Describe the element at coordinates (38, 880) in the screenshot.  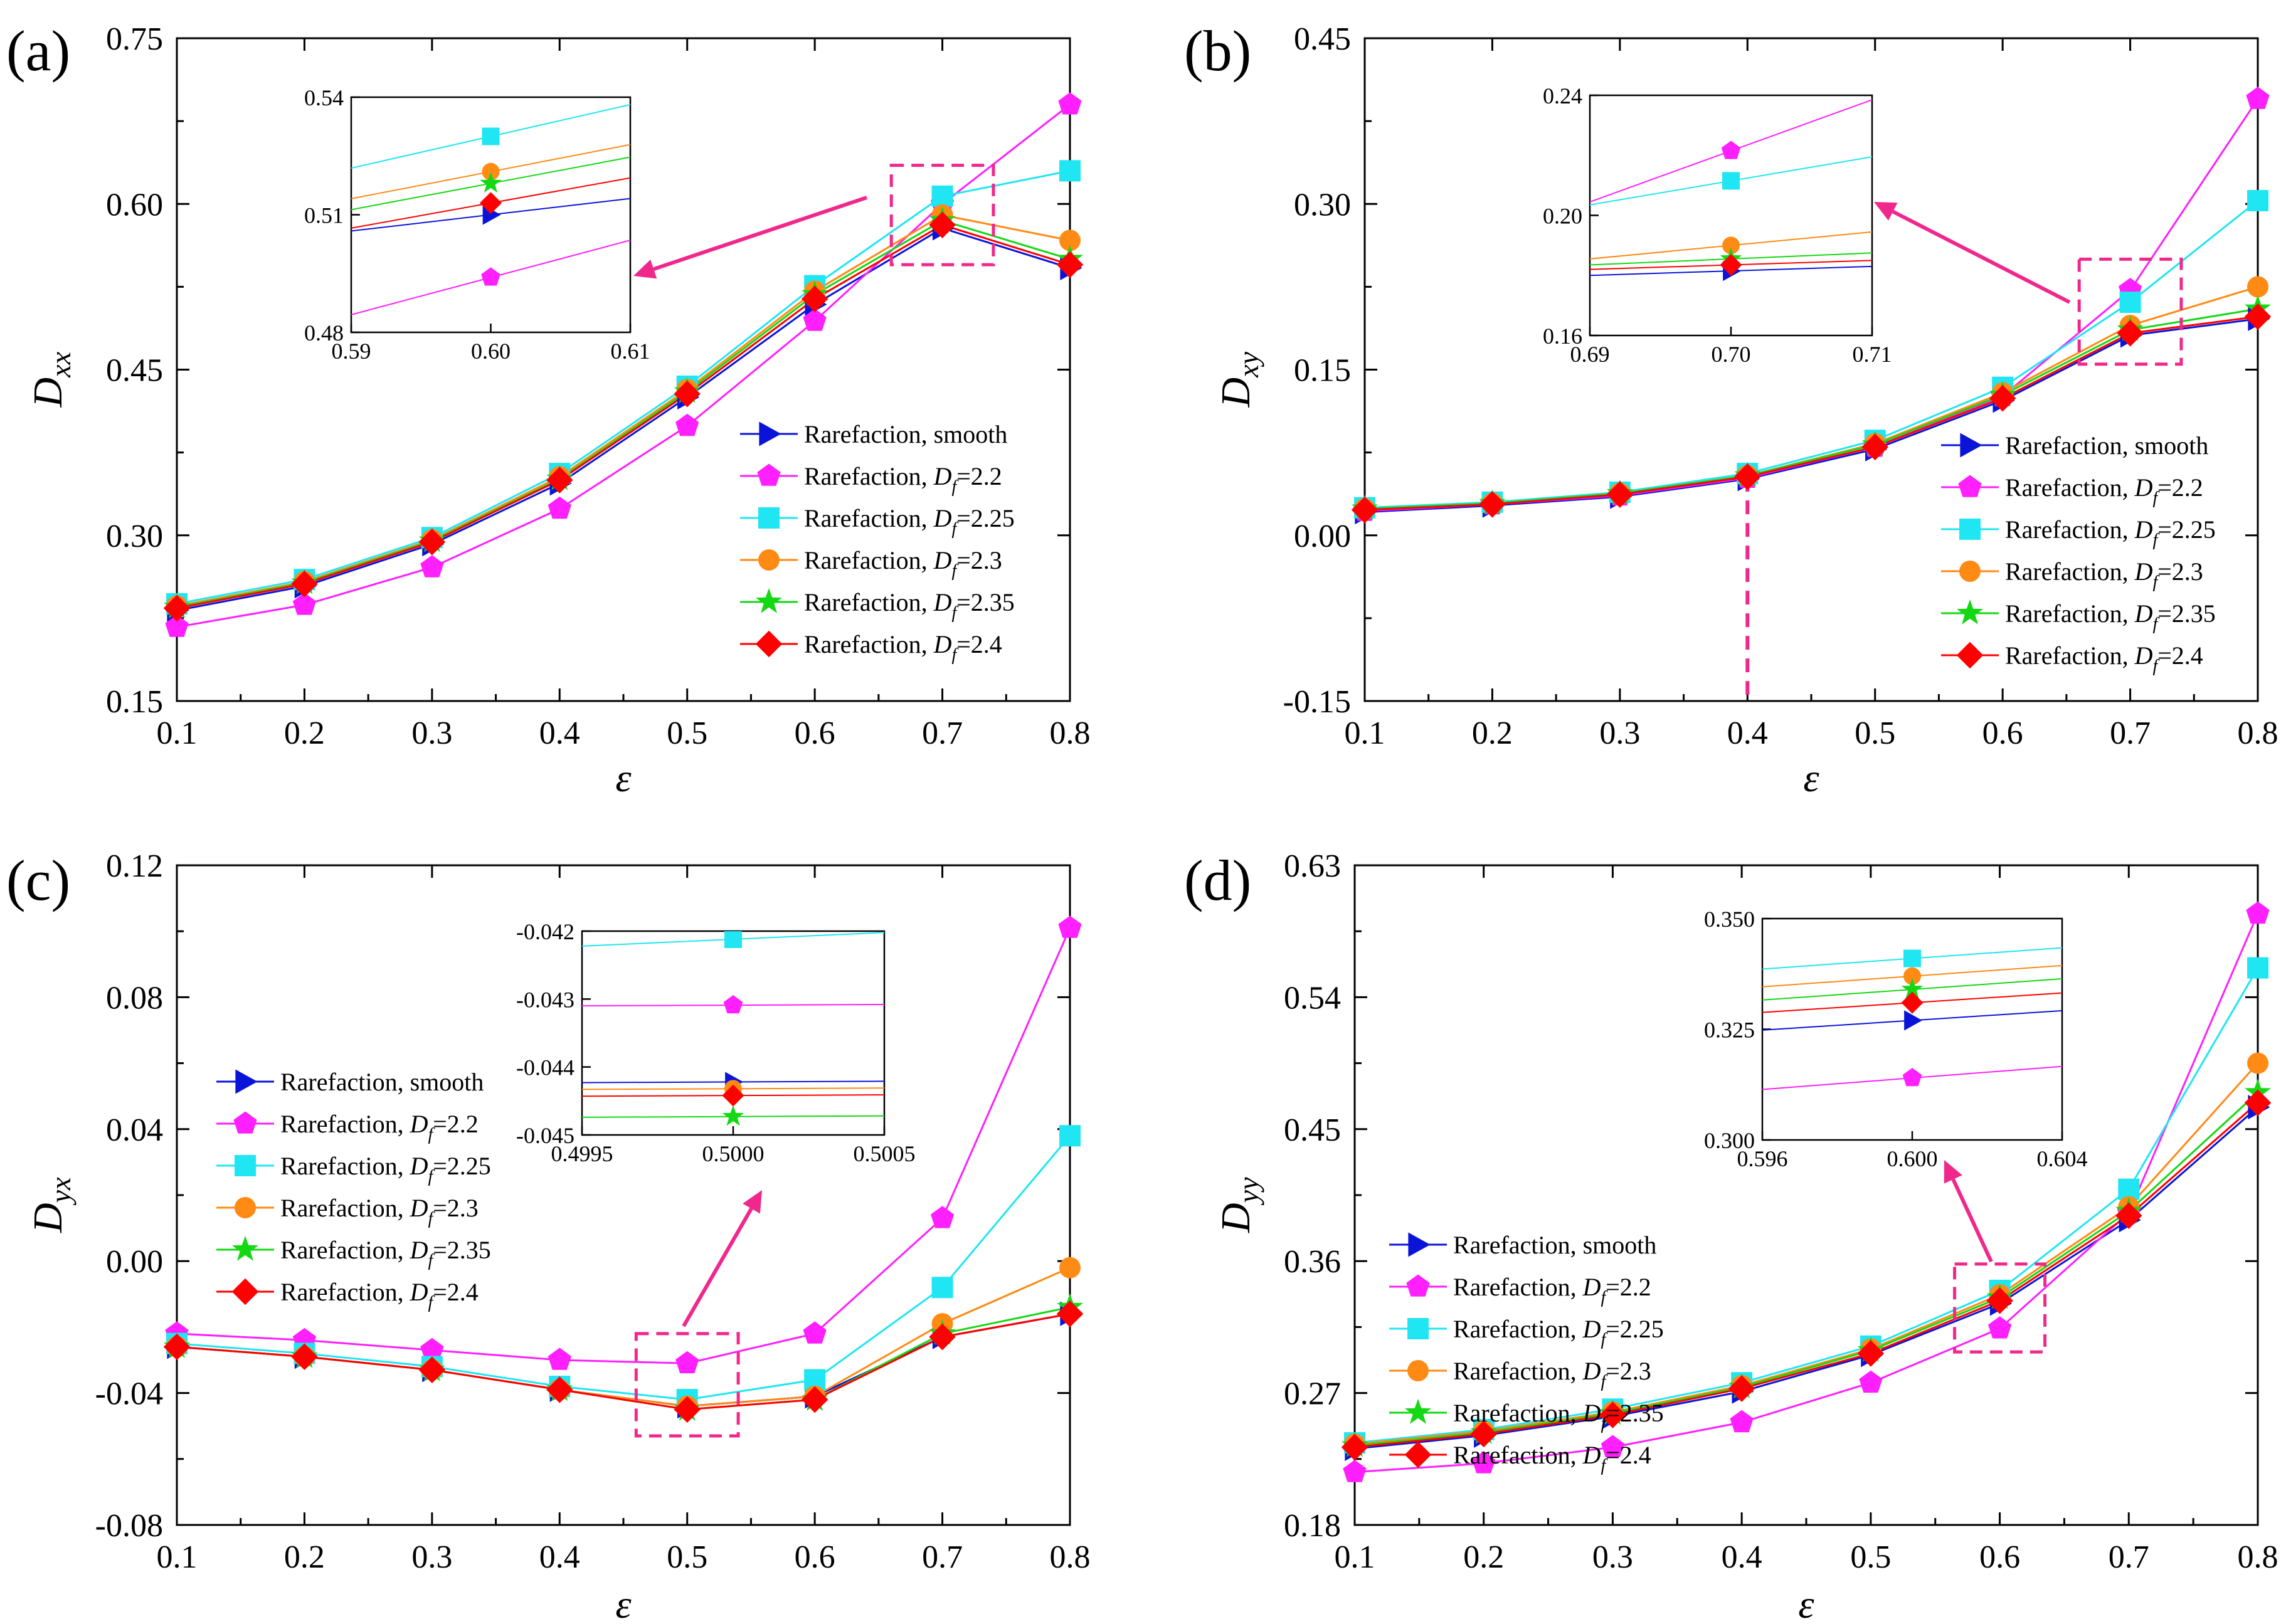
I see `panel-label: (c)` at that location.